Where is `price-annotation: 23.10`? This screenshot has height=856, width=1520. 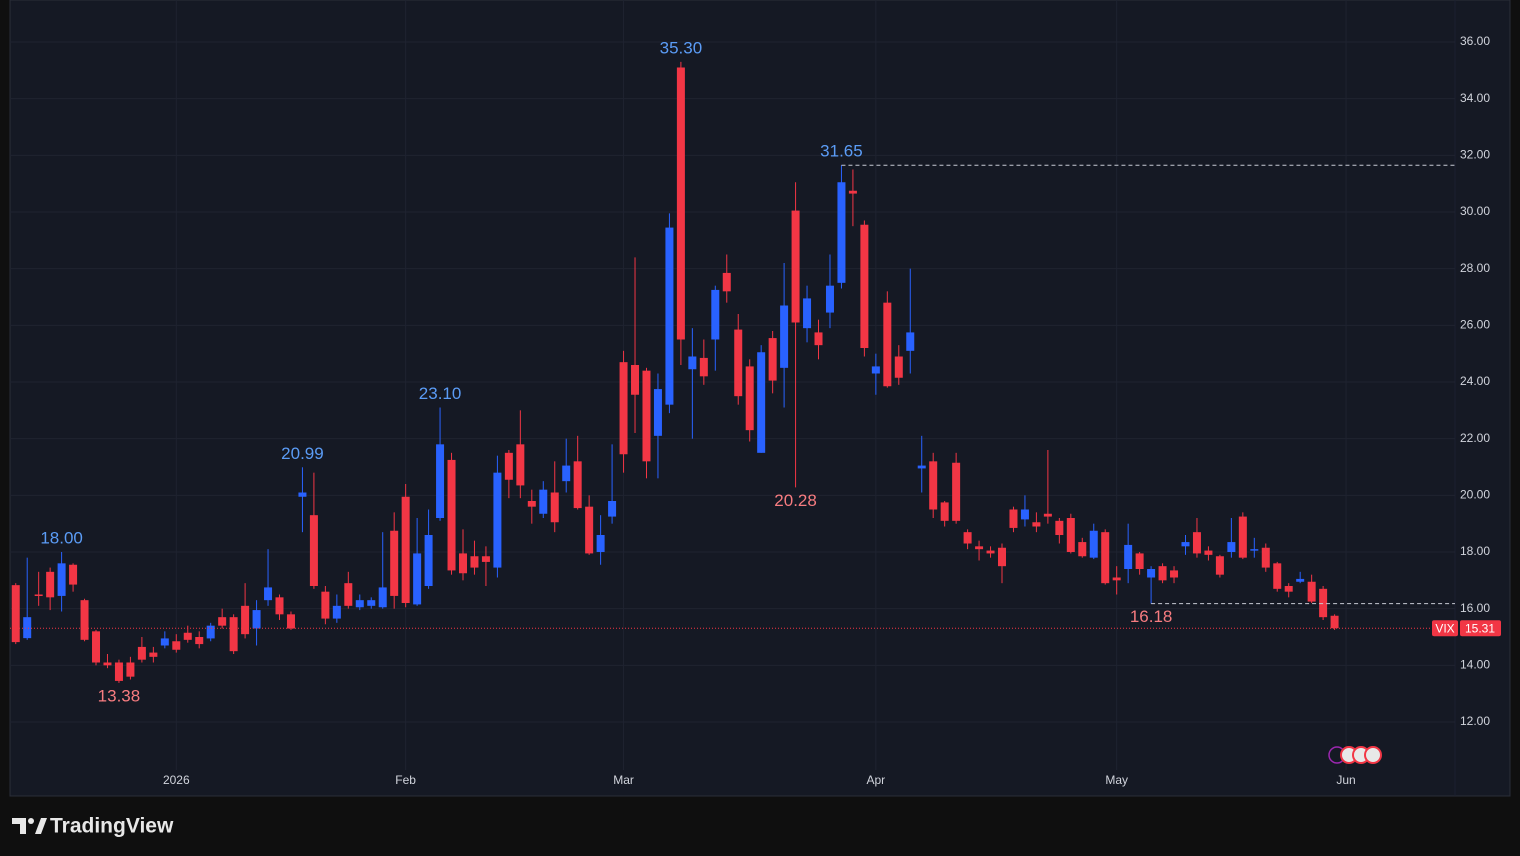
price-annotation: 23.10 is located at coordinates (440, 393).